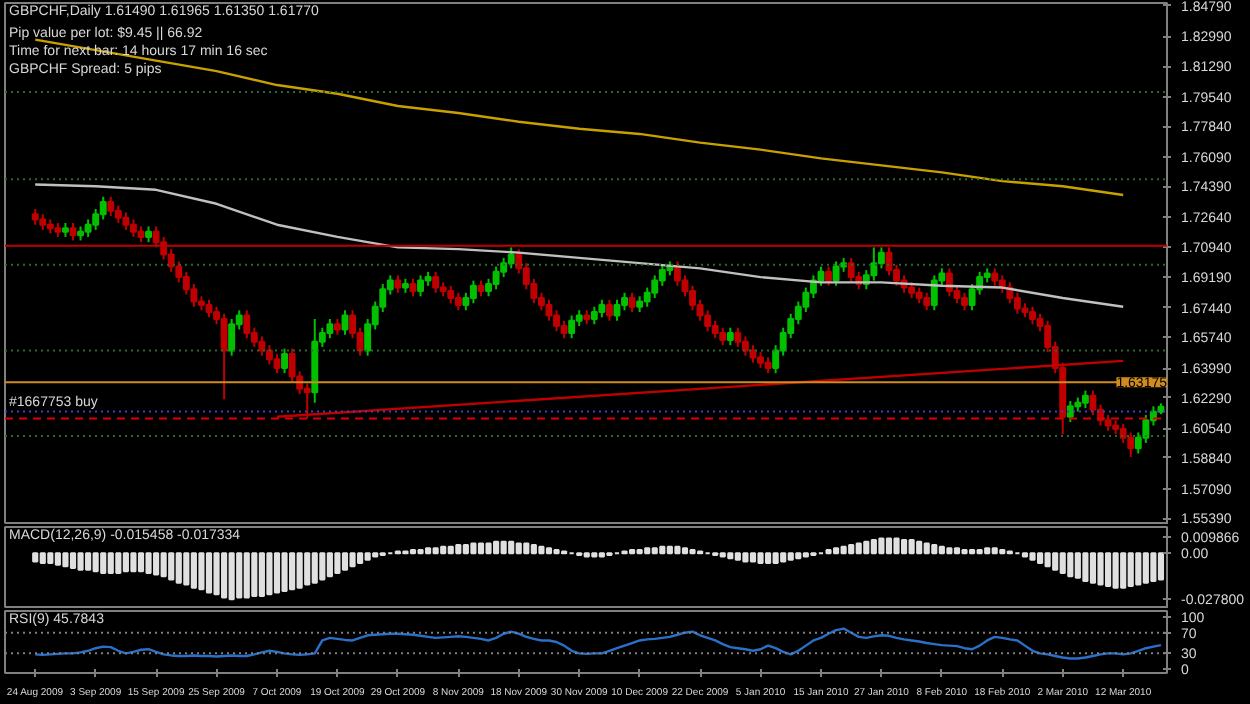 Image resolution: width=1250 pixels, height=704 pixels. Describe the element at coordinates (598, 643) in the screenshot. I see `line-series` at that location.